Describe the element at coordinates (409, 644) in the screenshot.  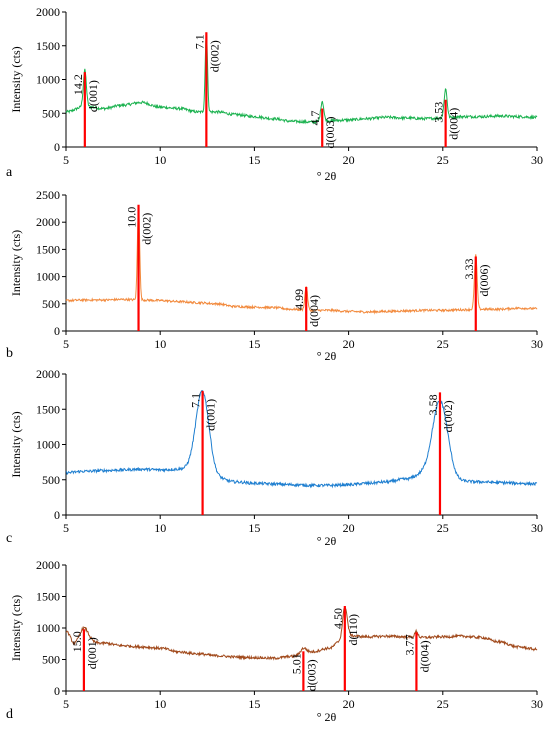
I see `peak-d-spacing: 3.77` at that location.